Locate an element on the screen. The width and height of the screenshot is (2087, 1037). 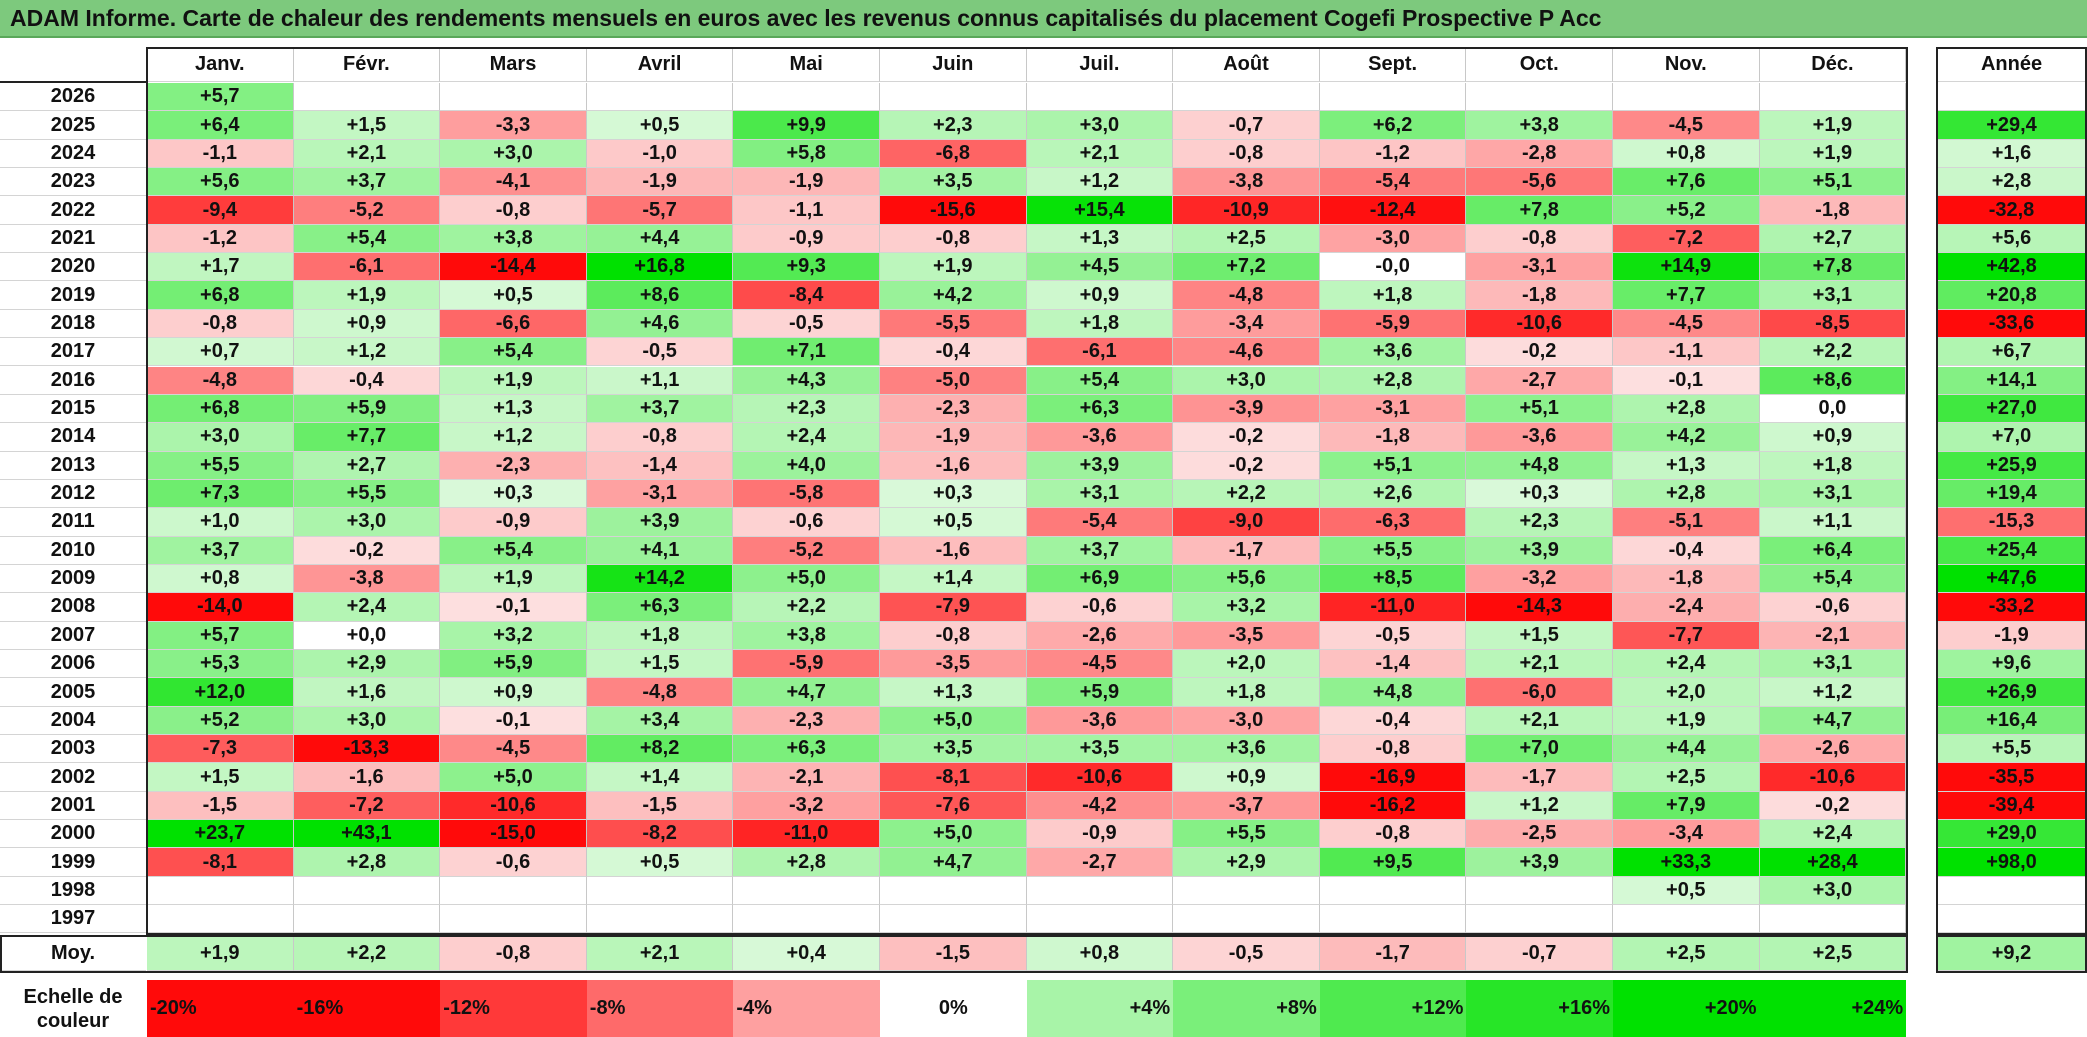
year-column-separator is located at coordinates (73, 82).